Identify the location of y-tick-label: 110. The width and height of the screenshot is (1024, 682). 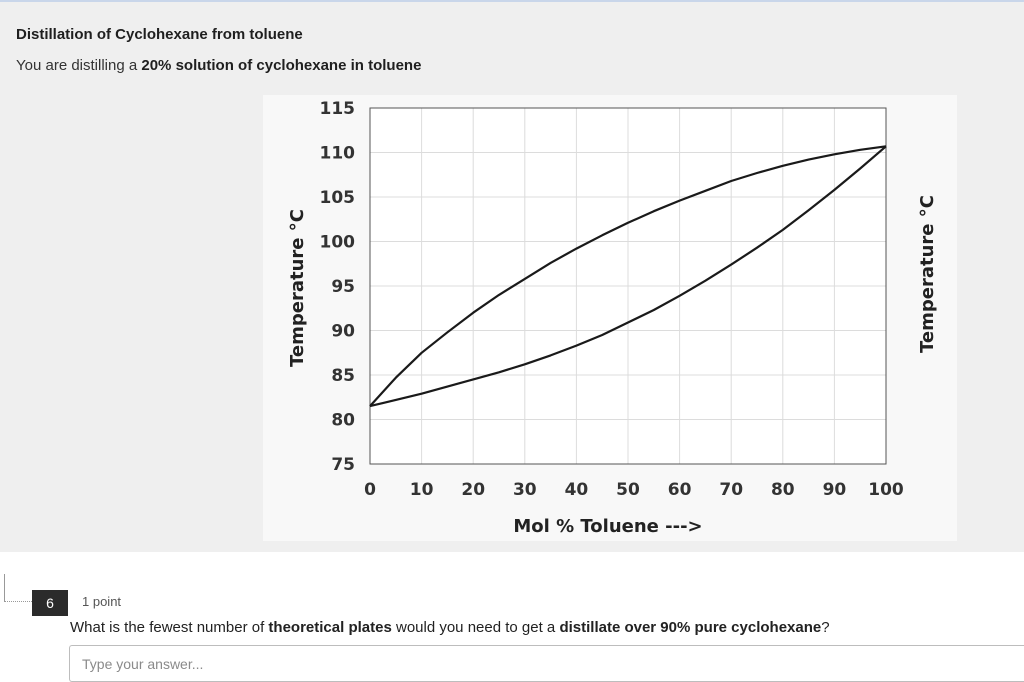
(338, 154).